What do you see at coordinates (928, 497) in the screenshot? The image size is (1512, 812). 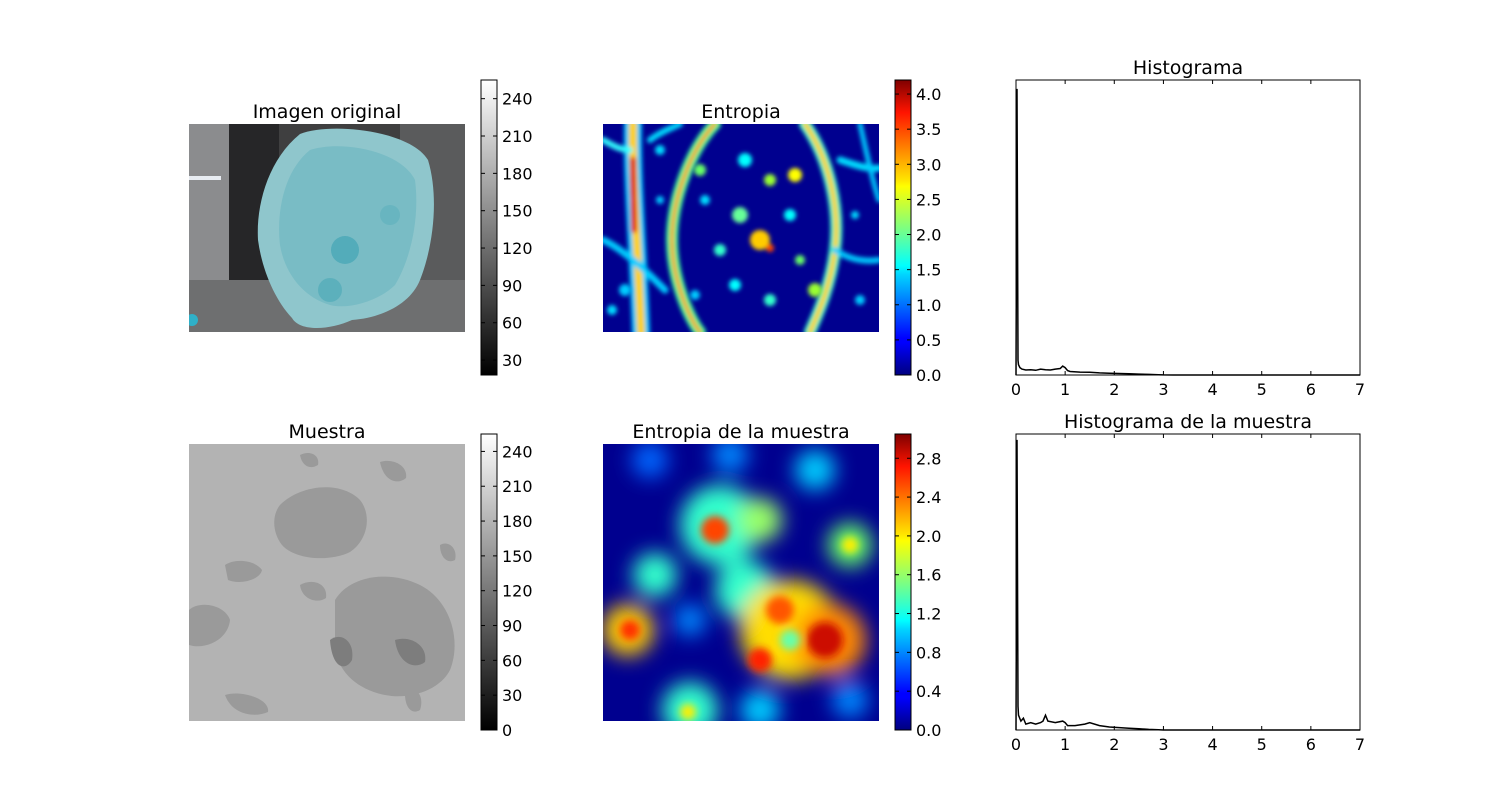 I see `colorbar-tick-label: 2.4` at bounding box center [928, 497].